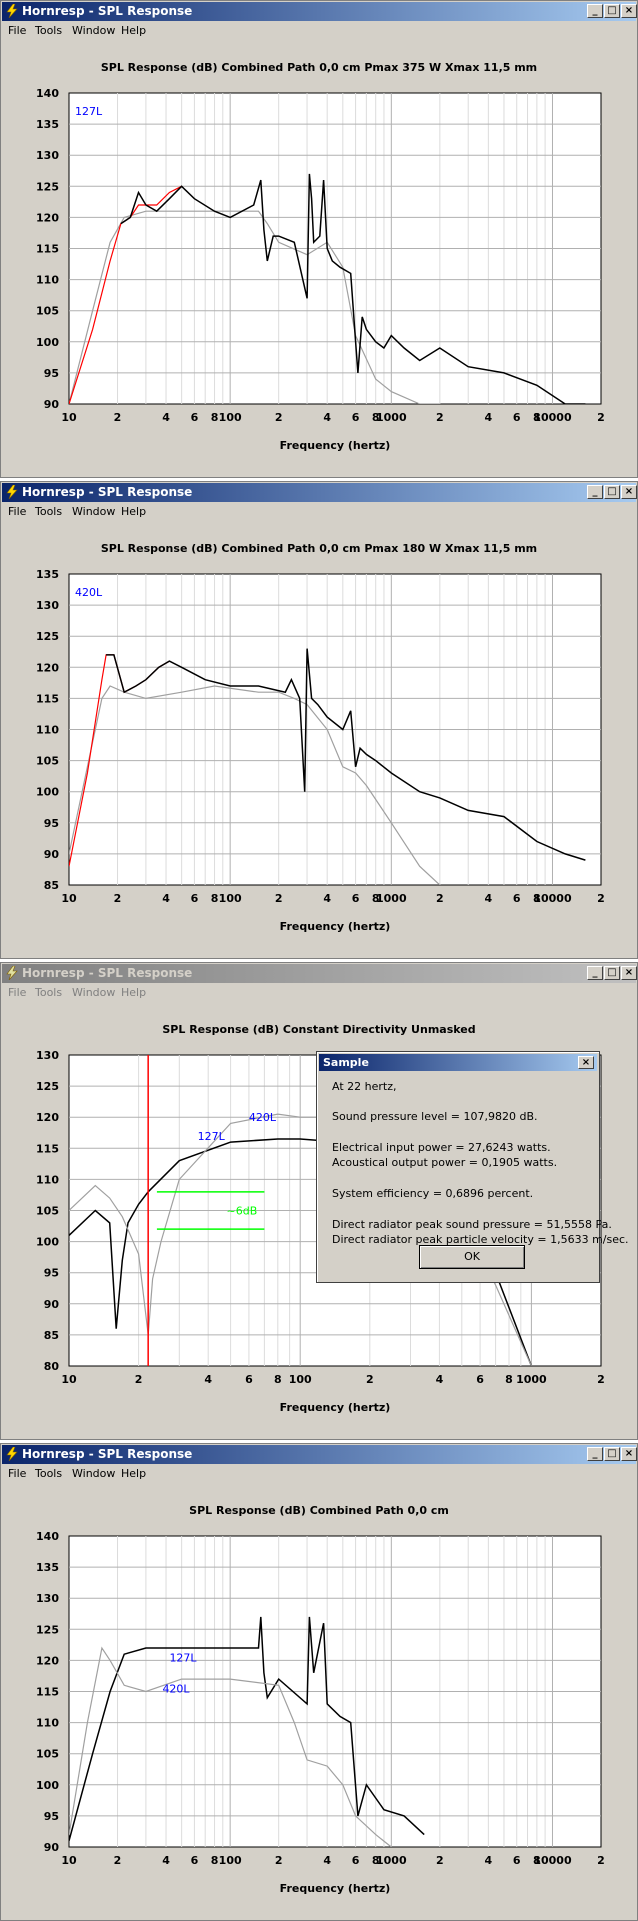 Image resolution: width=638 pixels, height=1921 pixels. What do you see at coordinates (472, 1257) in the screenshot?
I see `ok-button: OK` at bounding box center [472, 1257].